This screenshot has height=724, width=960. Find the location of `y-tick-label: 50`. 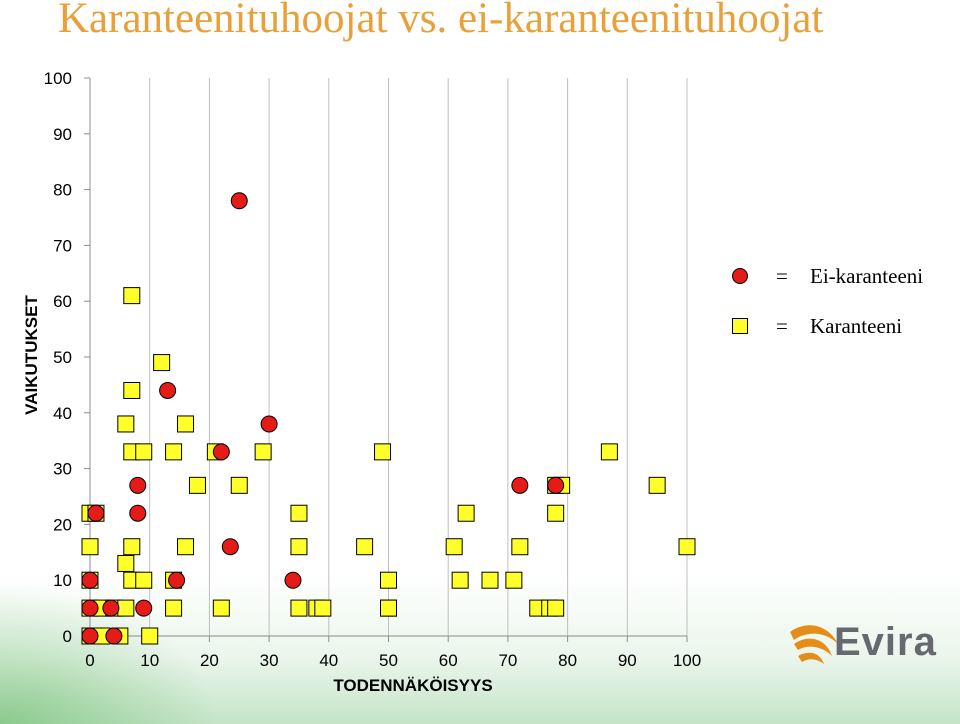

y-tick-label: 50 is located at coordinates (62, 357).